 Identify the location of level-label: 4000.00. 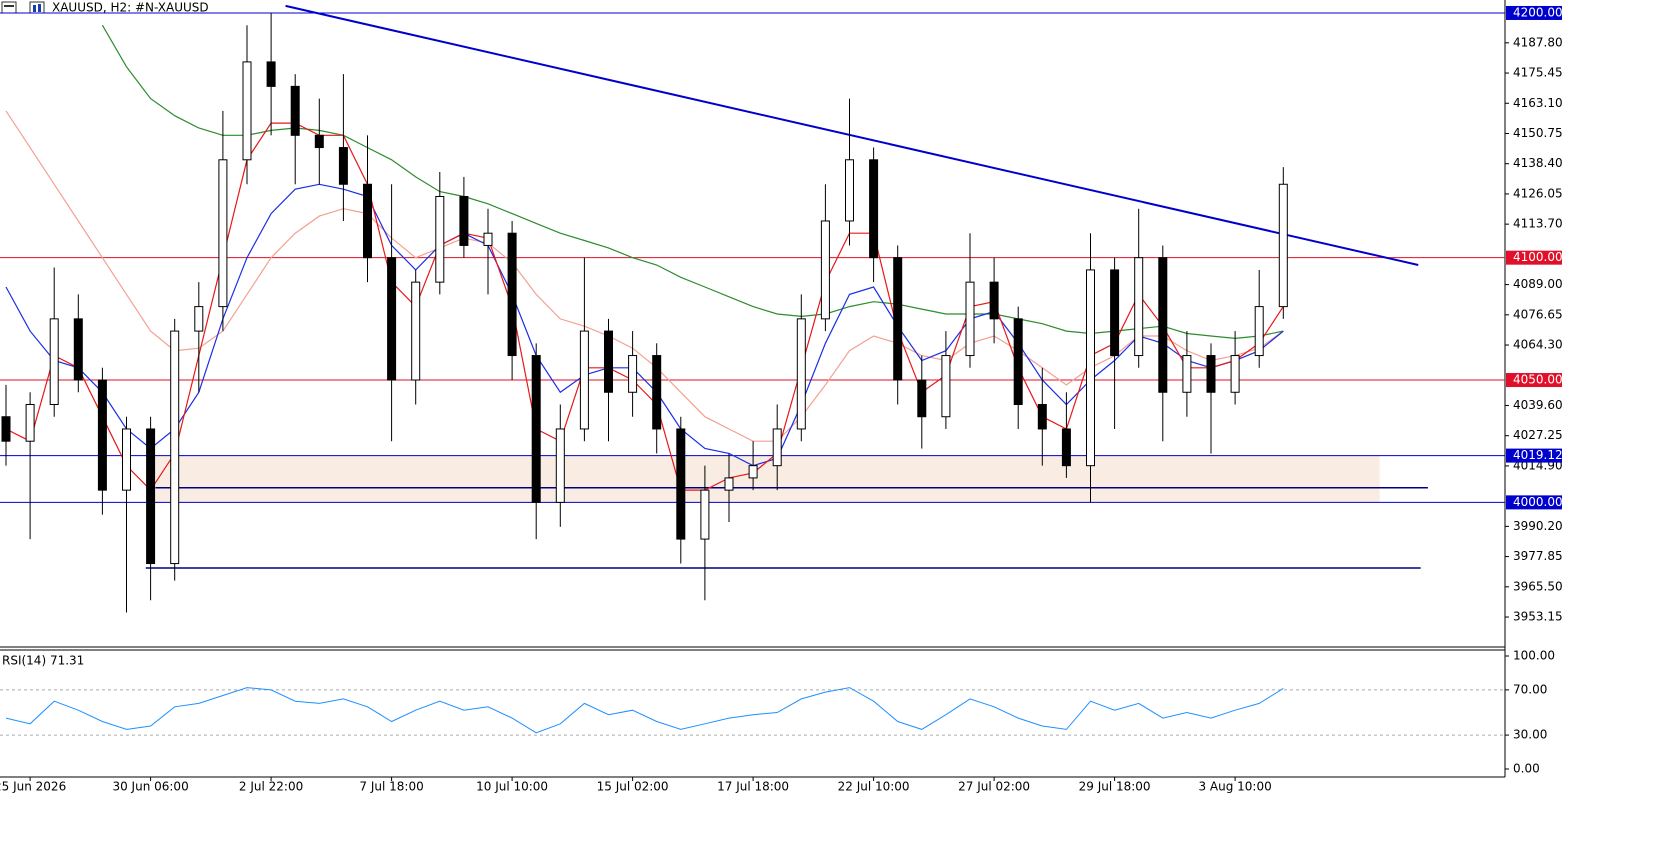
(1538, 502).